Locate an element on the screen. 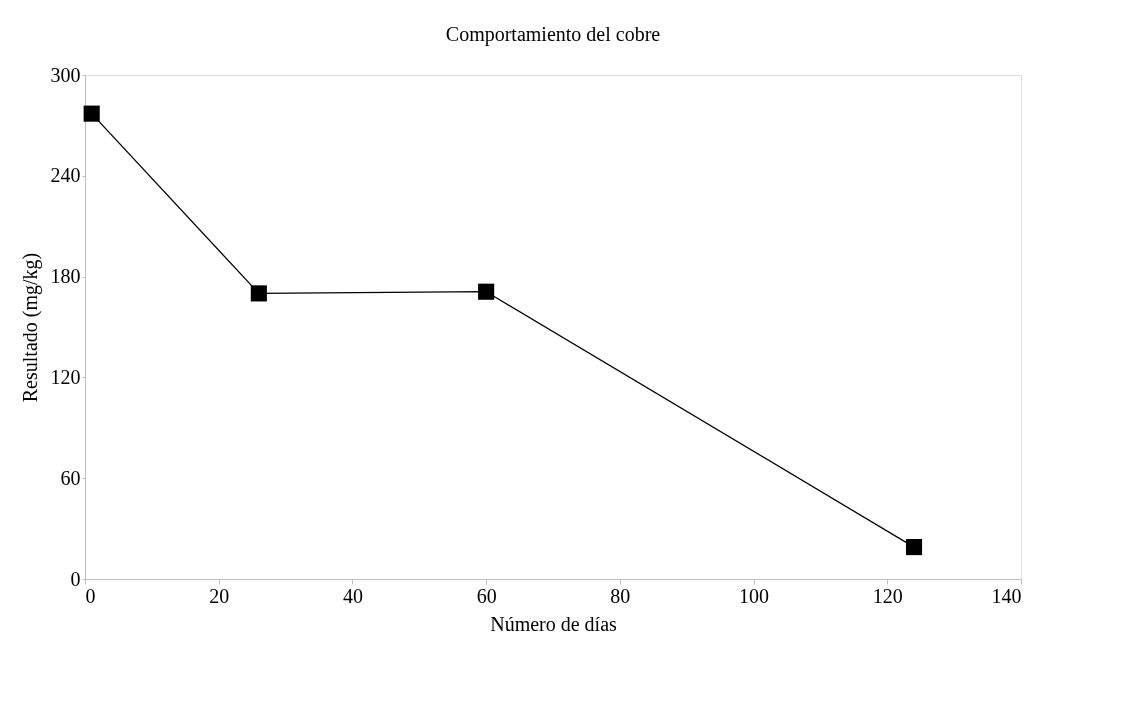  x-tick-label: 60 is located at coordinates (486, 595).